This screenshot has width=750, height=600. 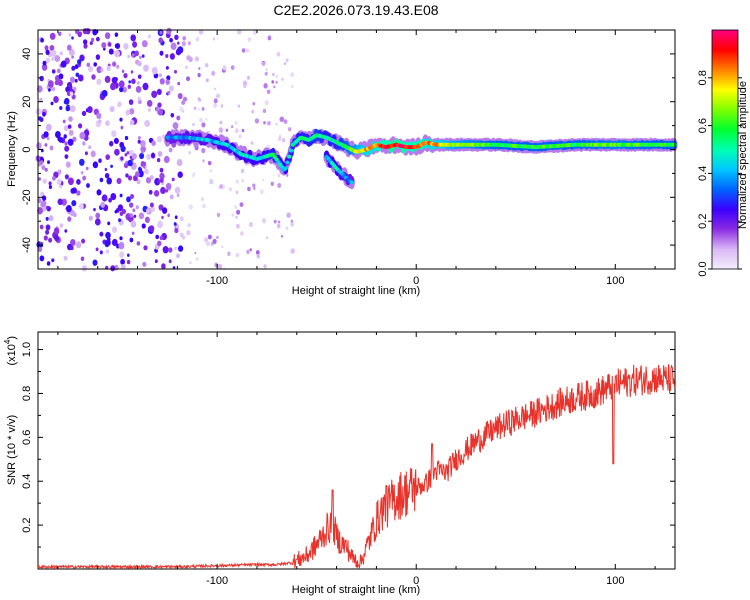 I want to click on colorbar-tick-label: 0.2, so click(x=703, y=221).